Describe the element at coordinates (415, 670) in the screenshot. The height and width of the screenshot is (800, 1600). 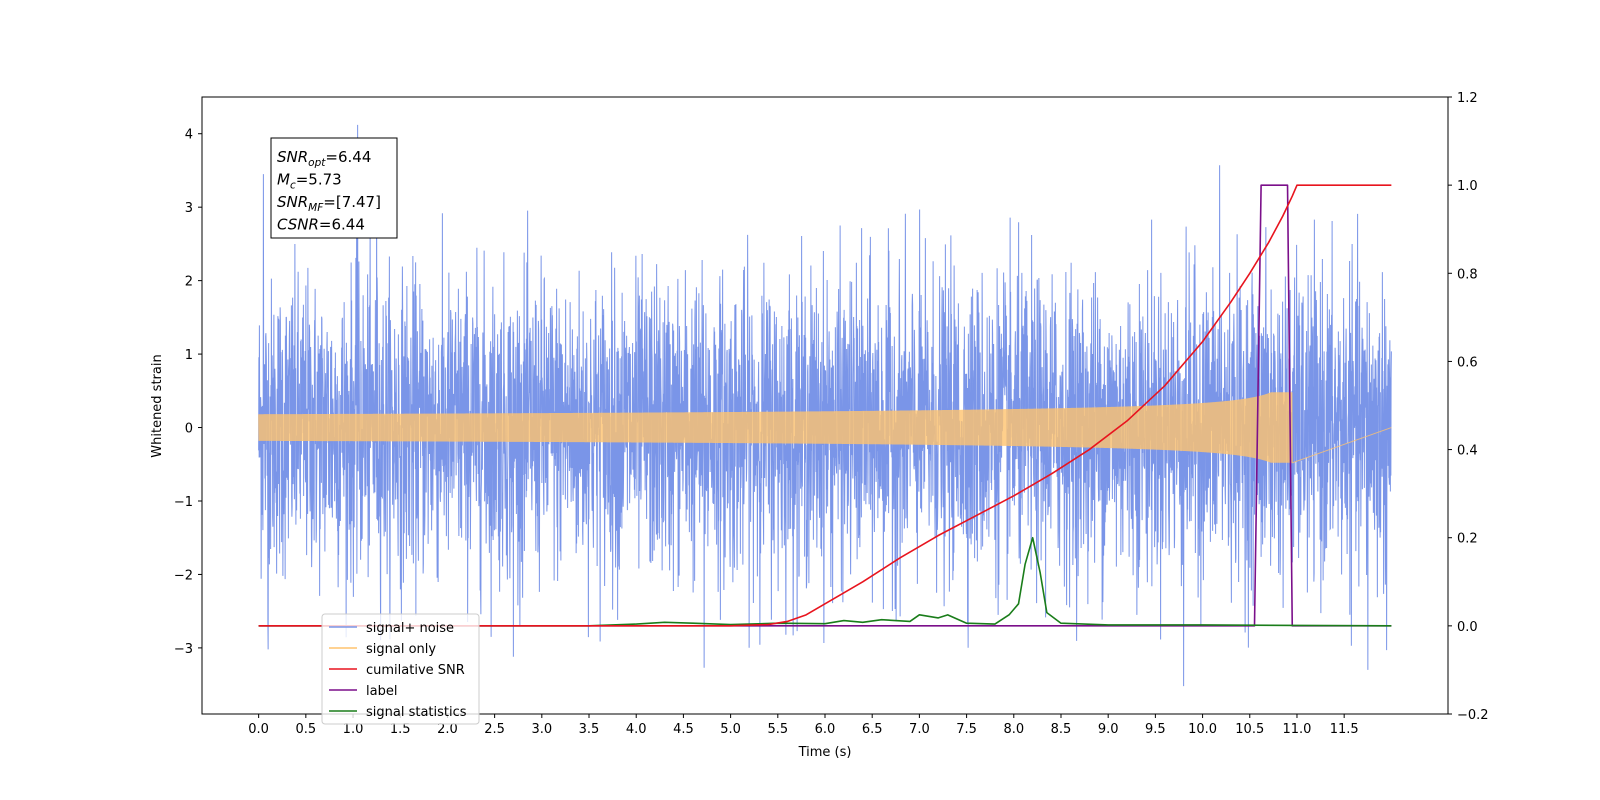
I see `legend-label: cumilative SNR` at that location.